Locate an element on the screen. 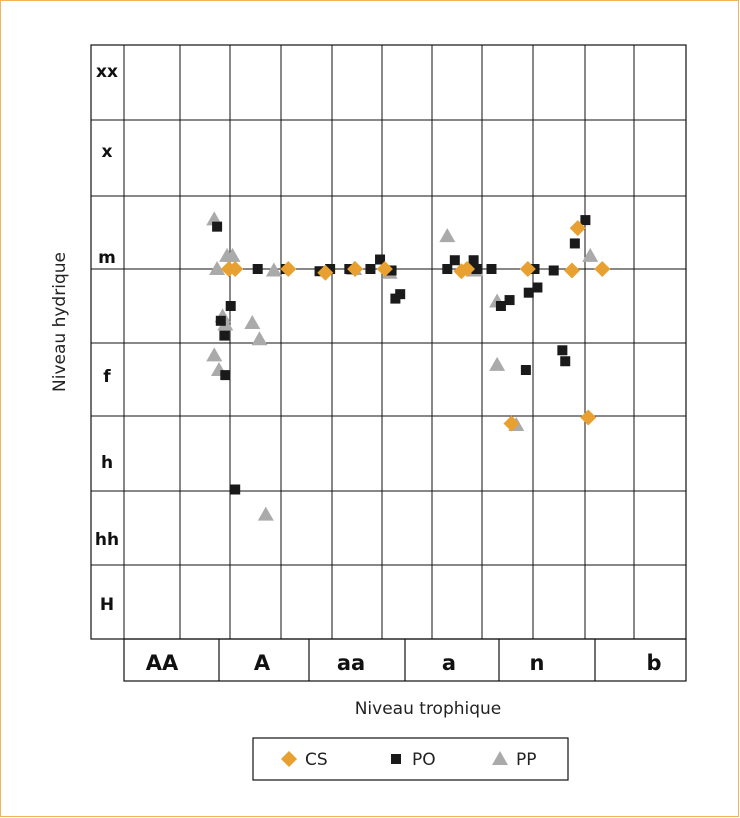  y-tick-label: x is located at coordinates (107, 152).